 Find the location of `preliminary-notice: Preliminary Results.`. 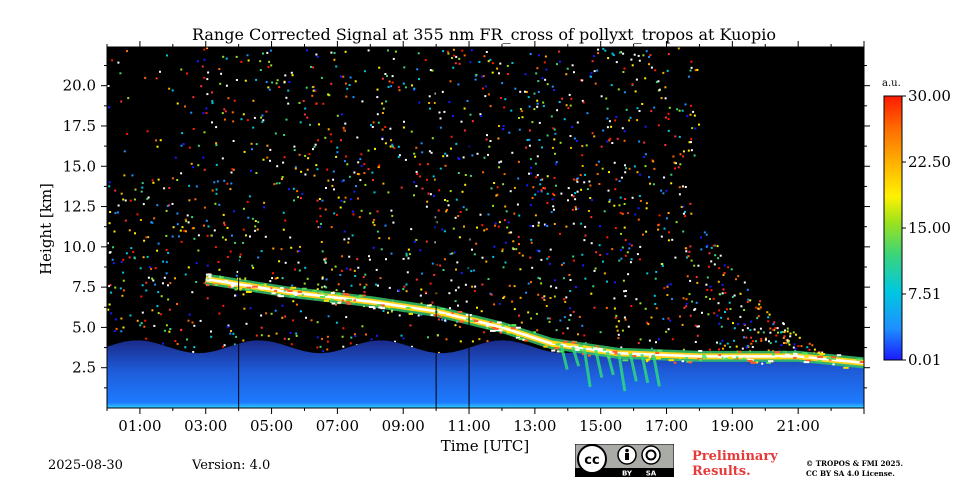

preliminary-notice: Preliminary Results. is located at coordinates (735, 464).